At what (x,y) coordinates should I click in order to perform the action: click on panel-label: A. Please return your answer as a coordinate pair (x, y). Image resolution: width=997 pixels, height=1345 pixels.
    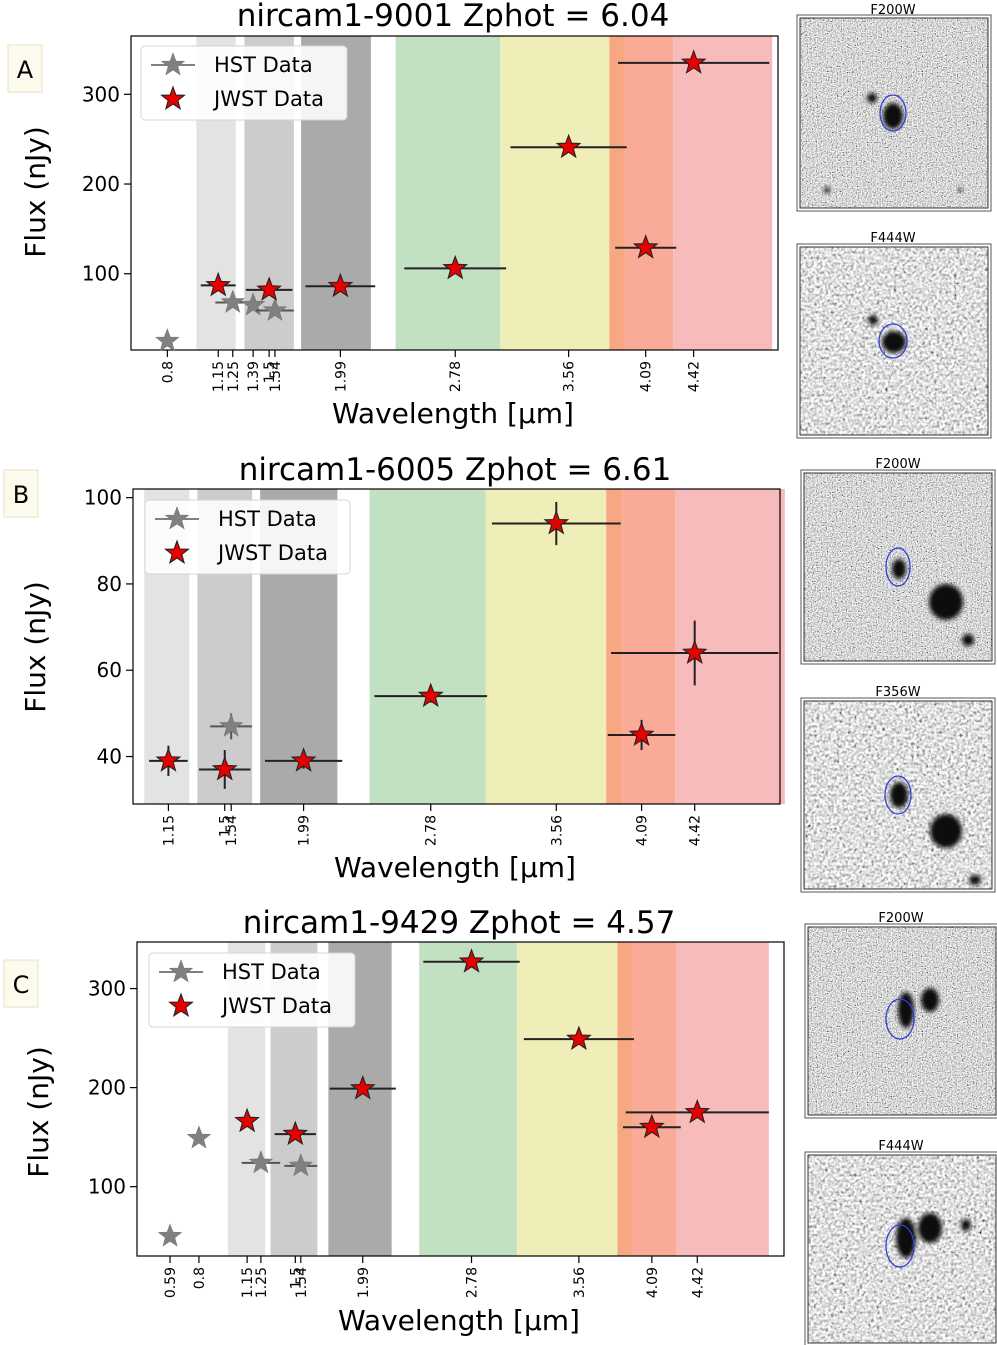
    Looking at the image, I should click on (25, 70).